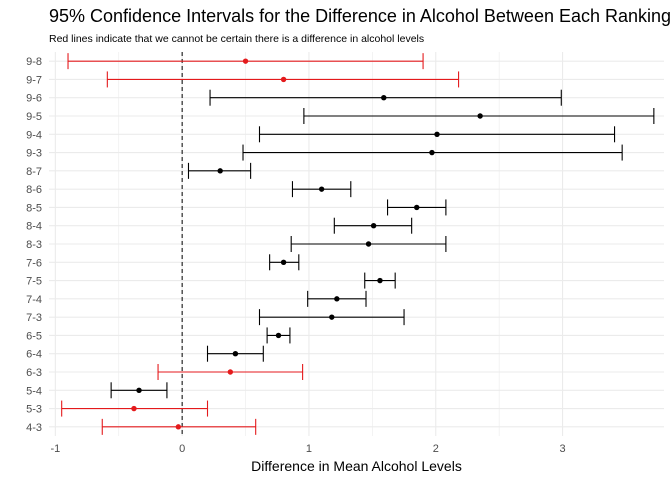  What do you see at coordinates (34, 208) in the screenshot?
I see `y-tick-label: 8-5` at bounding box center [34, 208].